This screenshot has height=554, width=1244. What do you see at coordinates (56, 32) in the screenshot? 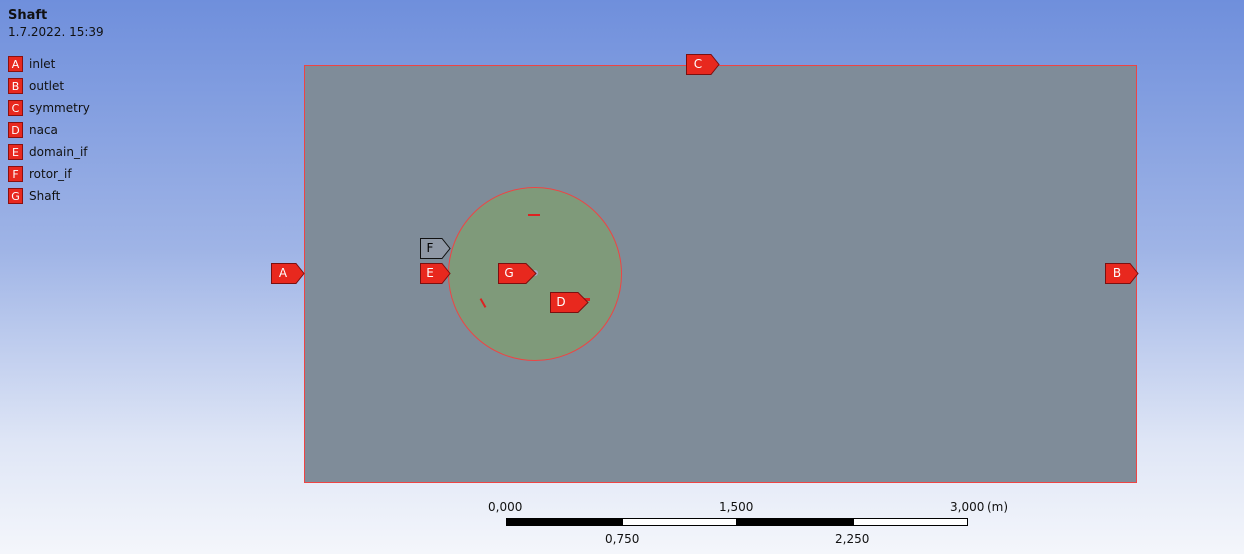
I see `model-datetime: 1.7.2022. 15:39` at bounding box center [56, 32].